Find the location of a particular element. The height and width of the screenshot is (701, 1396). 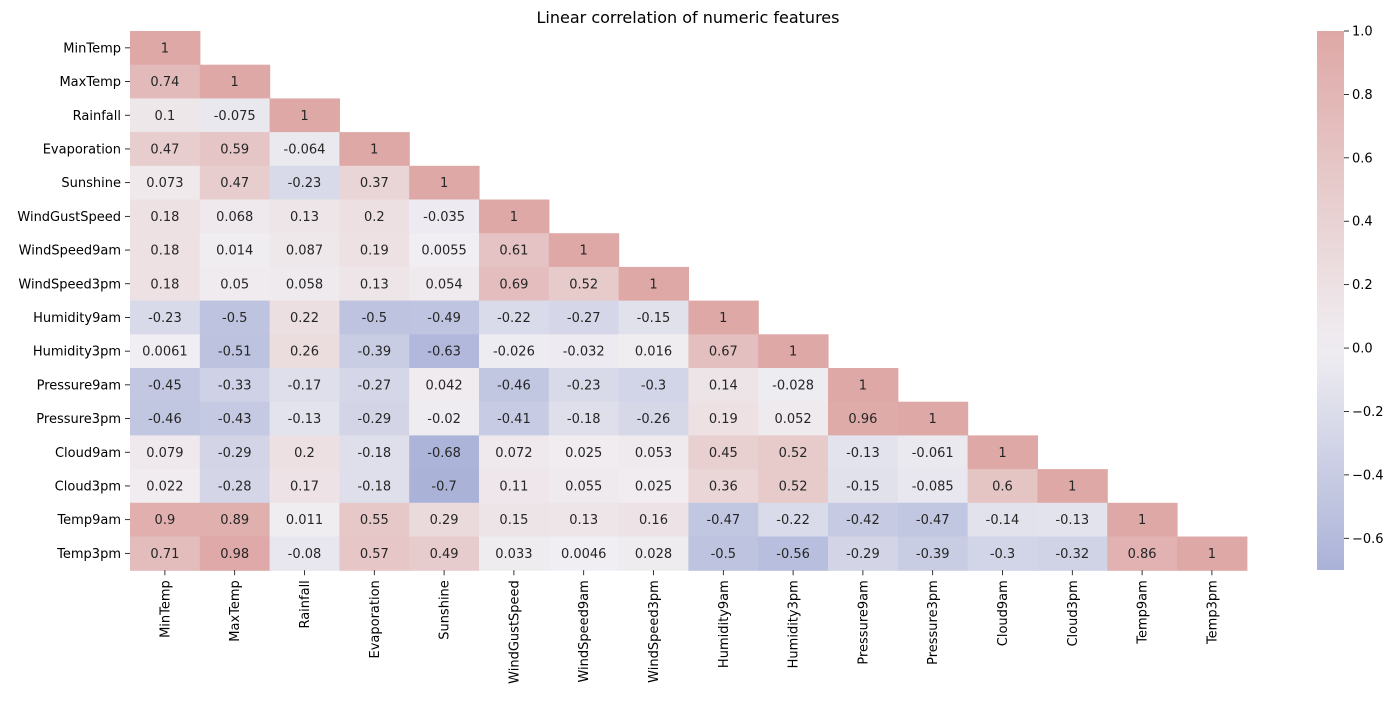

cell-value-label: -0.49 is located at coordinates (444, 318).